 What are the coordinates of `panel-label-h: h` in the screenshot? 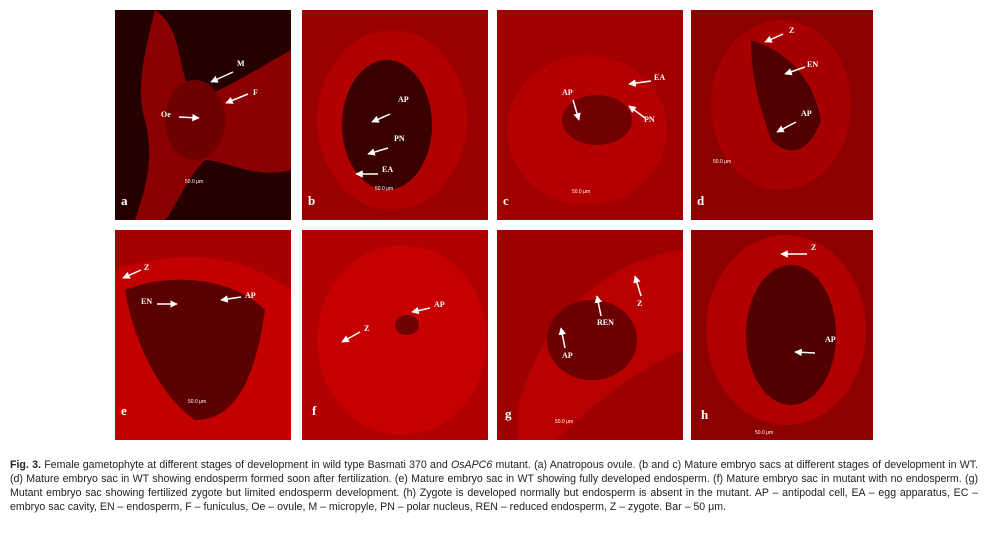 It's located at (705, 414).